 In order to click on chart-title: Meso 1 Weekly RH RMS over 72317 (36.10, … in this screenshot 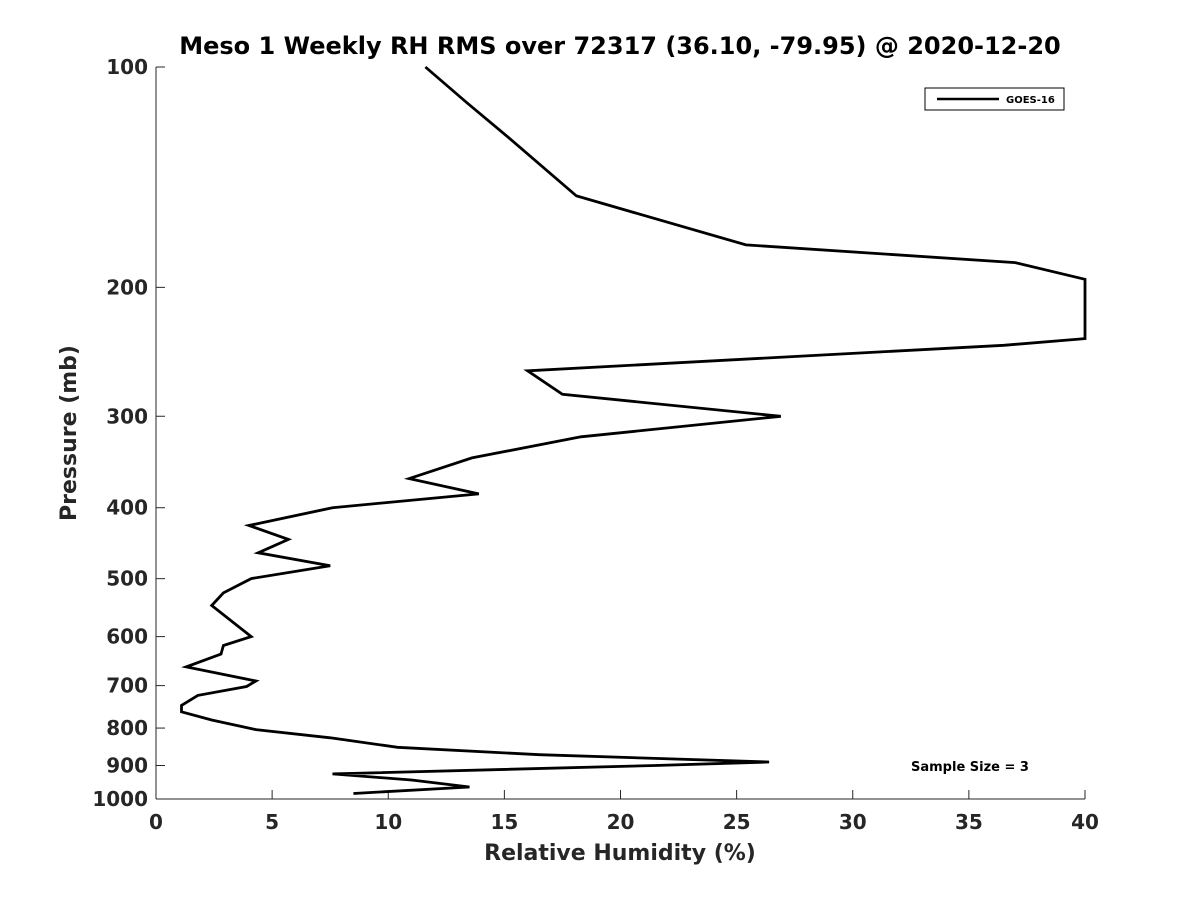, I will do `click(620, 46)`.